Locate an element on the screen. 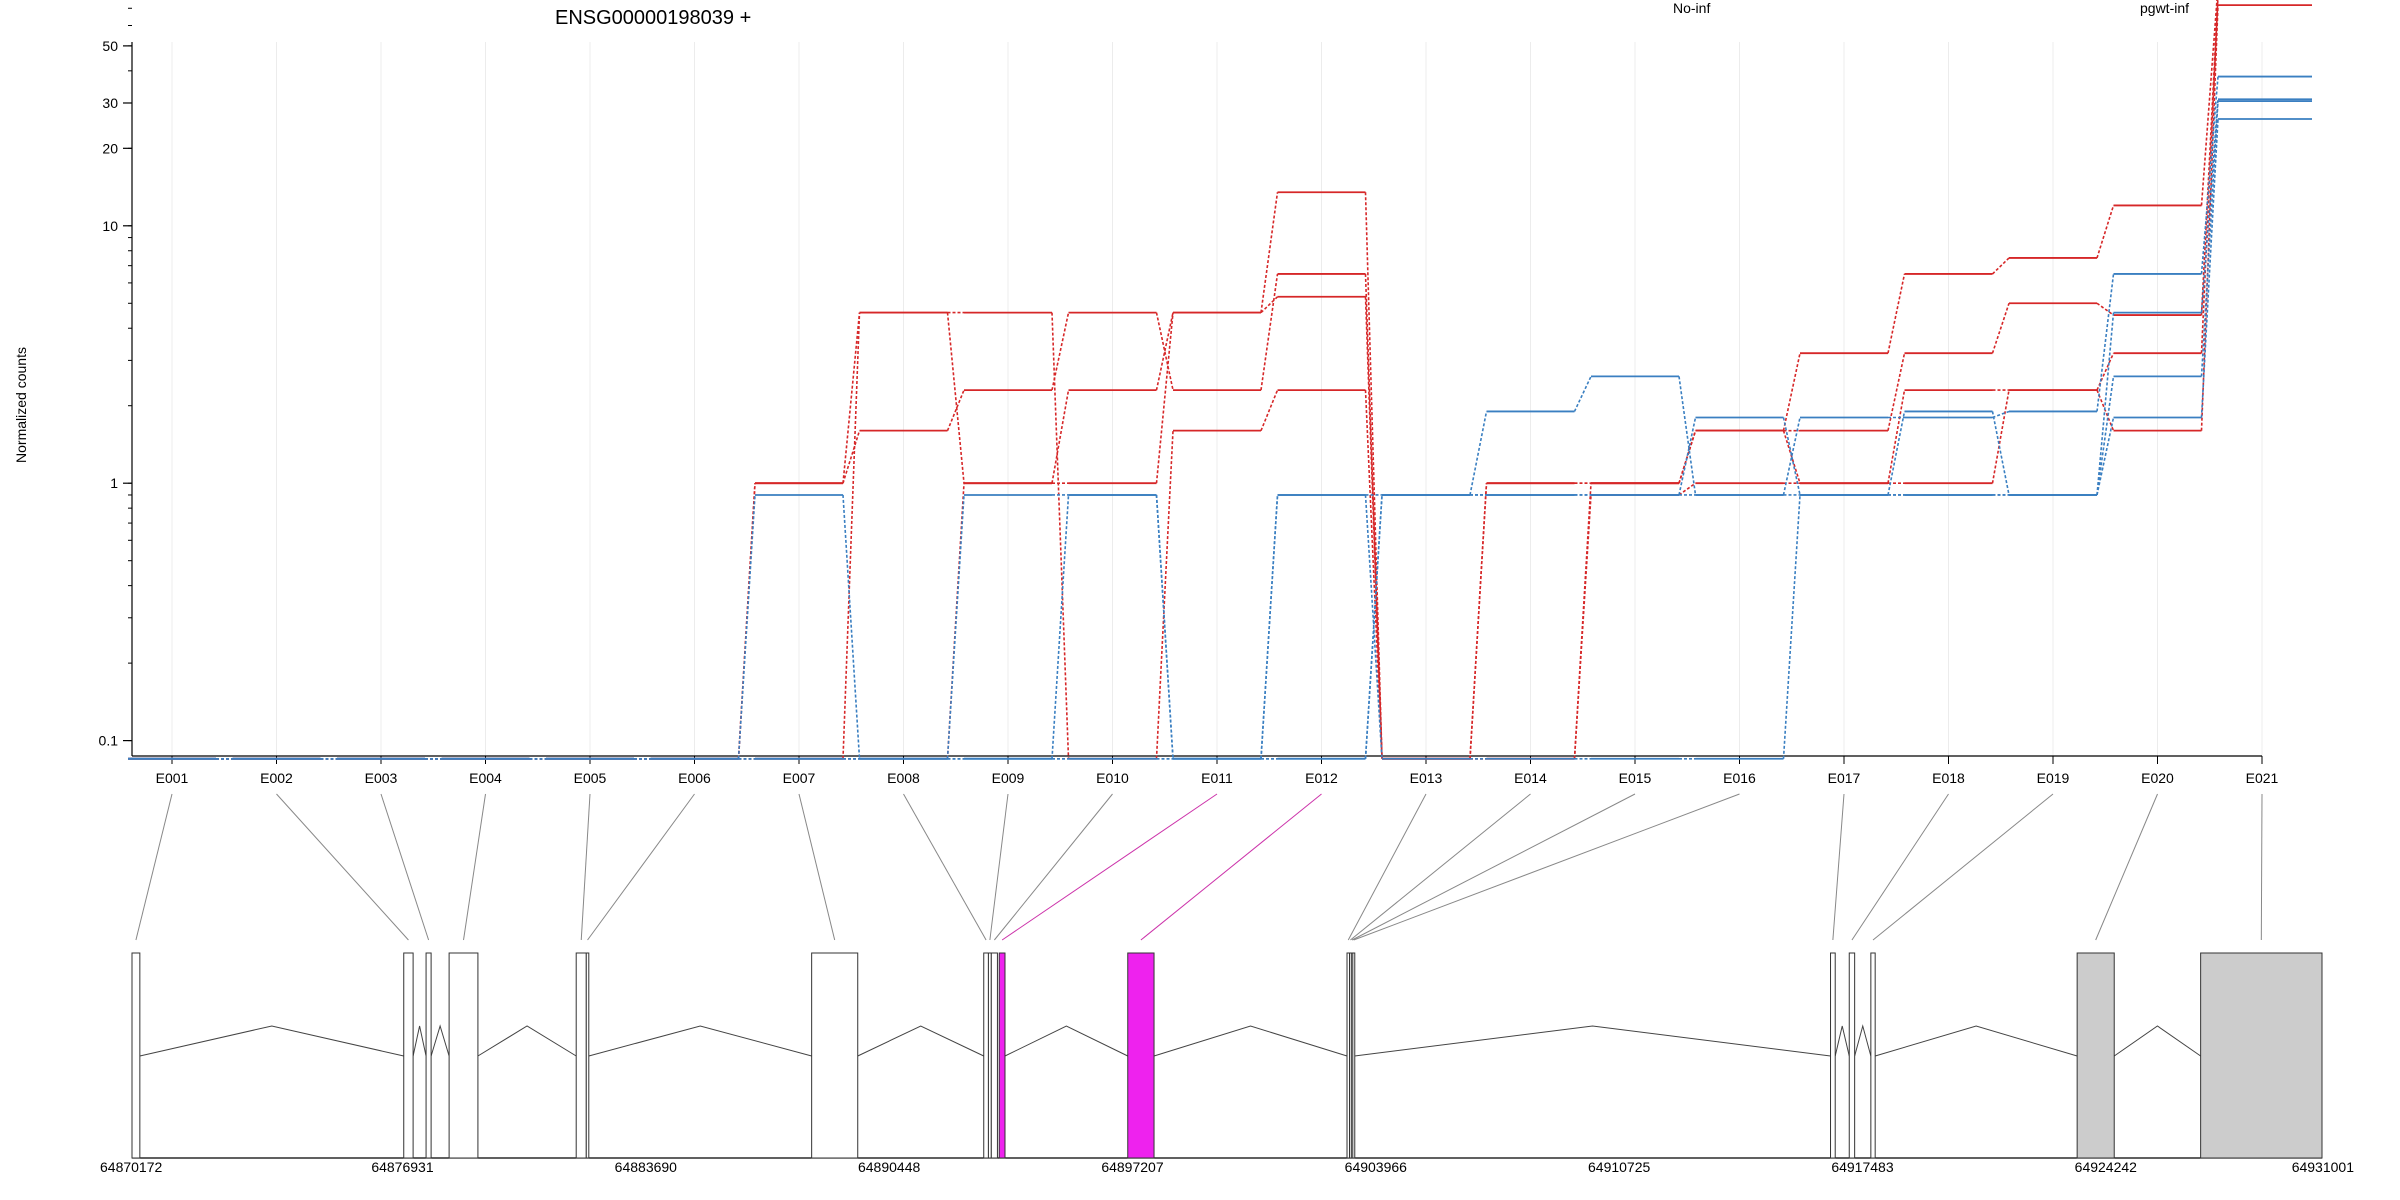 Image resolution: width=2400 pixels, height=1200 pixels. exon-box-E008 is located at coordinates (986, 1055).